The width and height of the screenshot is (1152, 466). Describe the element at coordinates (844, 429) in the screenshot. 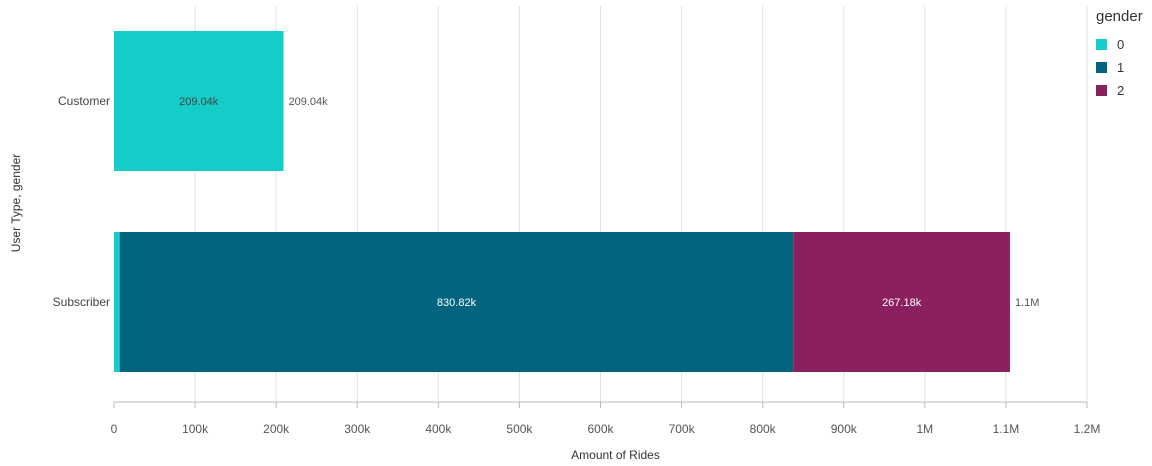

I see `x-tick-label: 900k` at that location.